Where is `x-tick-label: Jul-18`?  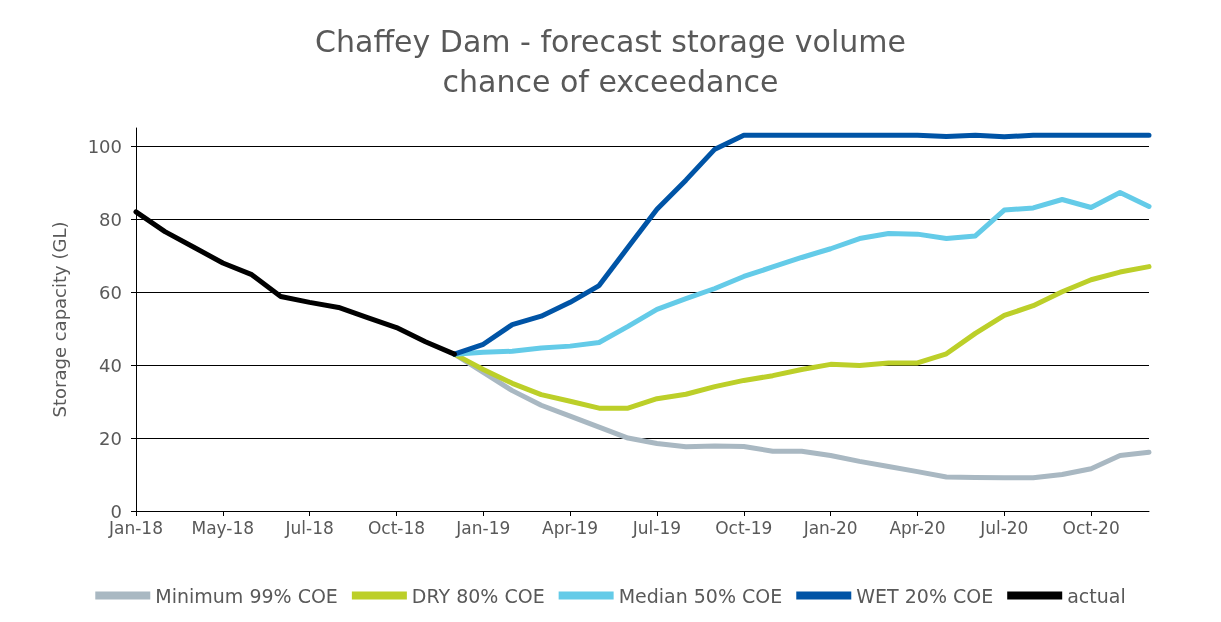 x-tick-label: Jul-18 is located at coordinates (309, 527).